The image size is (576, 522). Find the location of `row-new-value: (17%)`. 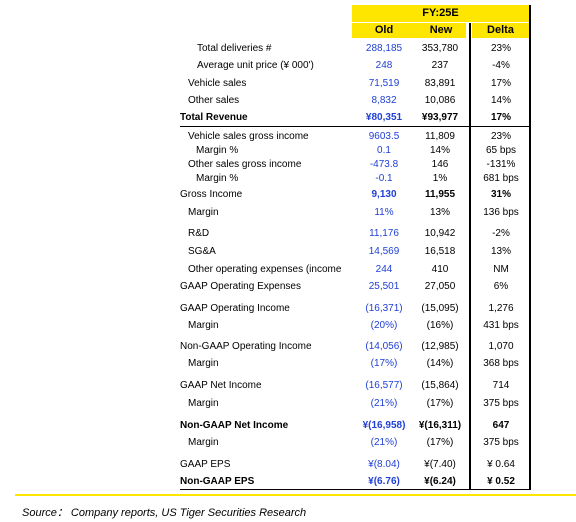

row-new-value: (17%) is located at coordinates (440, 442).